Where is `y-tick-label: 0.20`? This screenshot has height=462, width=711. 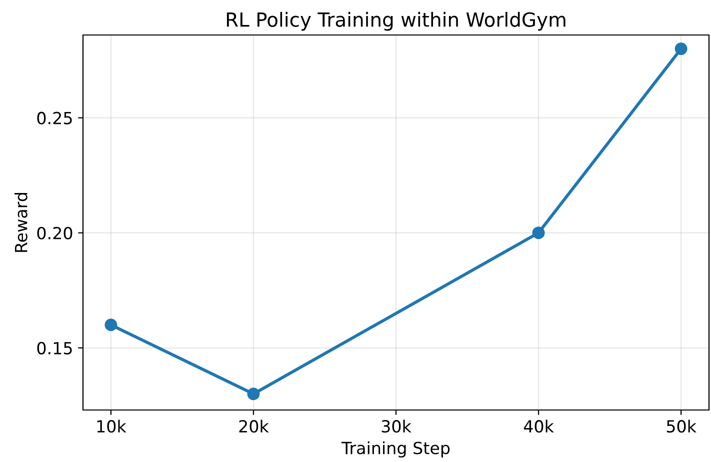 y-tick-label: 0.20 is located at coordinates (54, 233).